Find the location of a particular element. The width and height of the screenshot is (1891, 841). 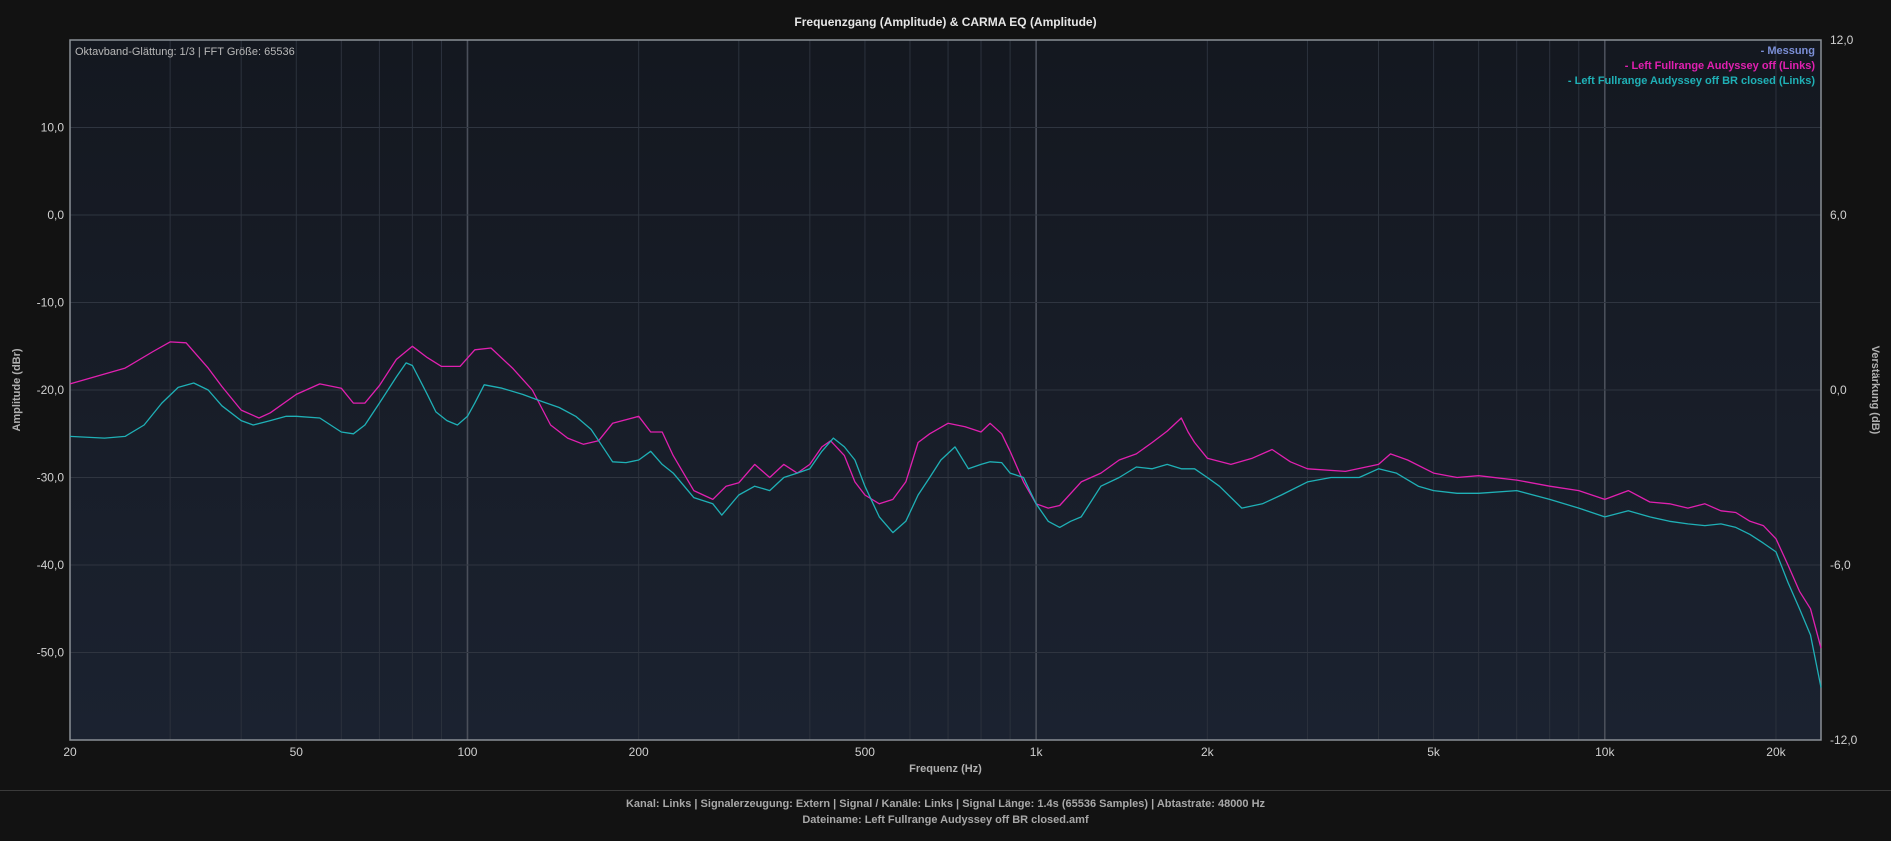

x-tick-label: 1k is located at coordinates (1037, 752).